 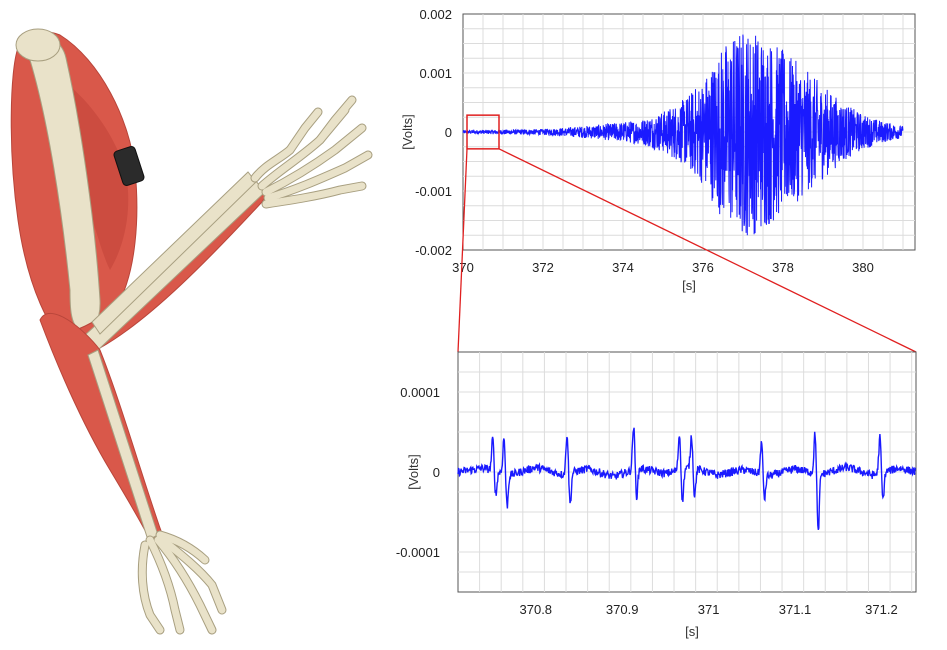 What do you see at coordinates (448, 132) in the screenshot?
I see `overview-y-tick-label: 0` at bounding box center [448, 132].